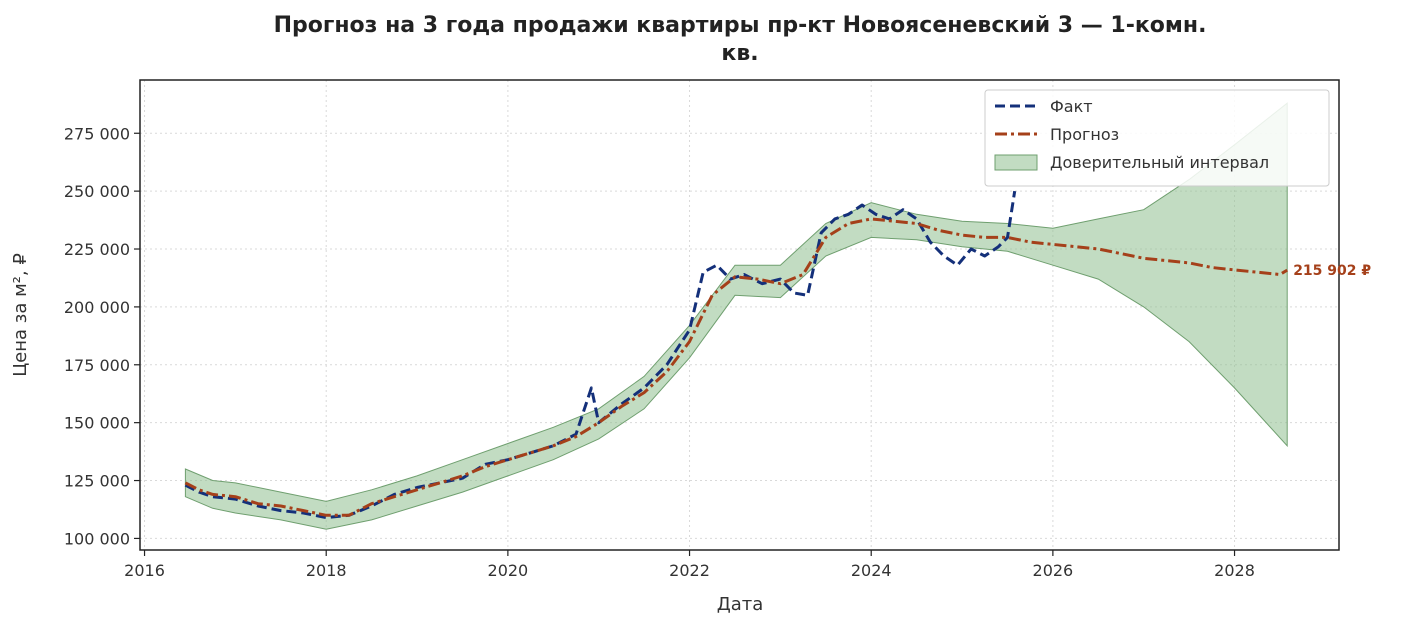 This screenshot has height=626, width=1404. Describe the element at coordinates (1234, 570) in the screenshot. I see `x-tick-label: 2028` at that location.